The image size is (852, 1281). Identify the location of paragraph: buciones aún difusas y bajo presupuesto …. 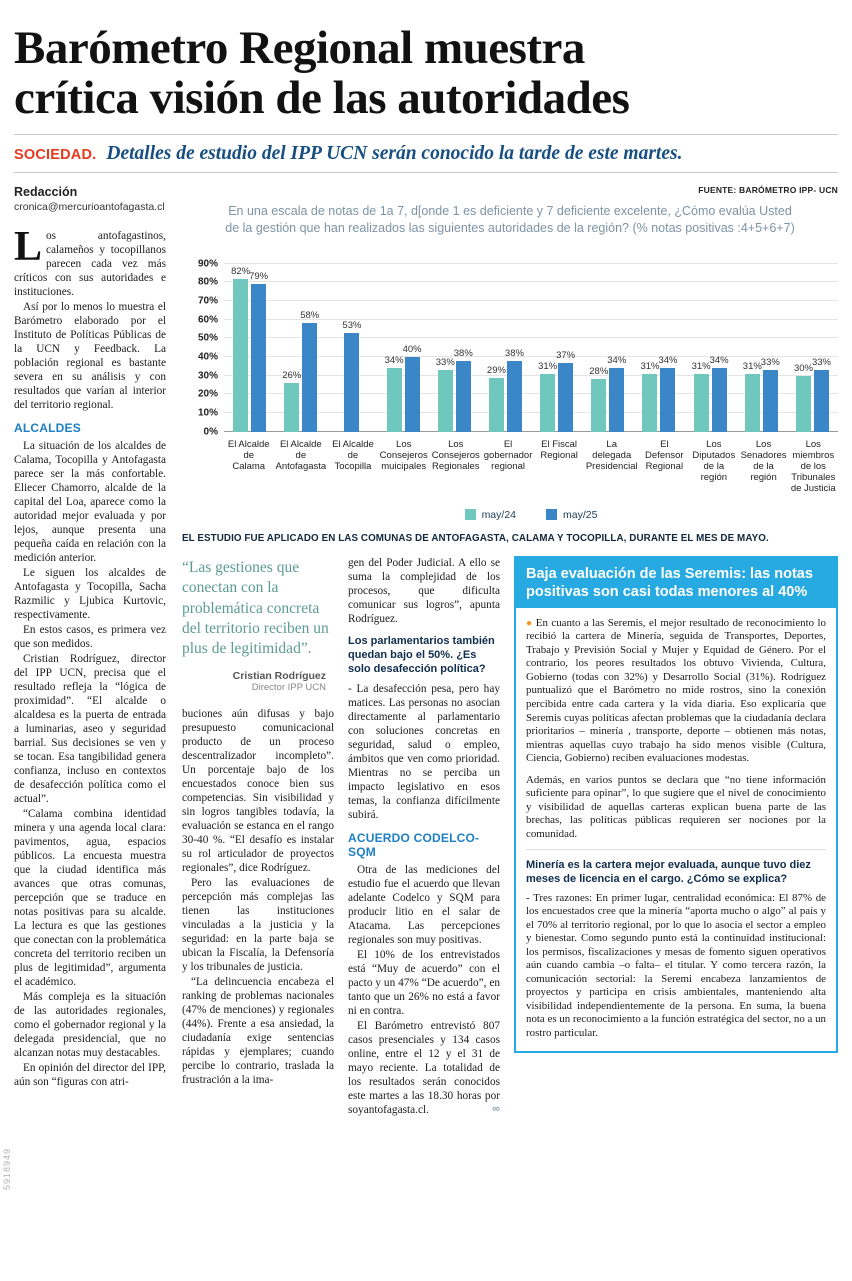
(258, 790).